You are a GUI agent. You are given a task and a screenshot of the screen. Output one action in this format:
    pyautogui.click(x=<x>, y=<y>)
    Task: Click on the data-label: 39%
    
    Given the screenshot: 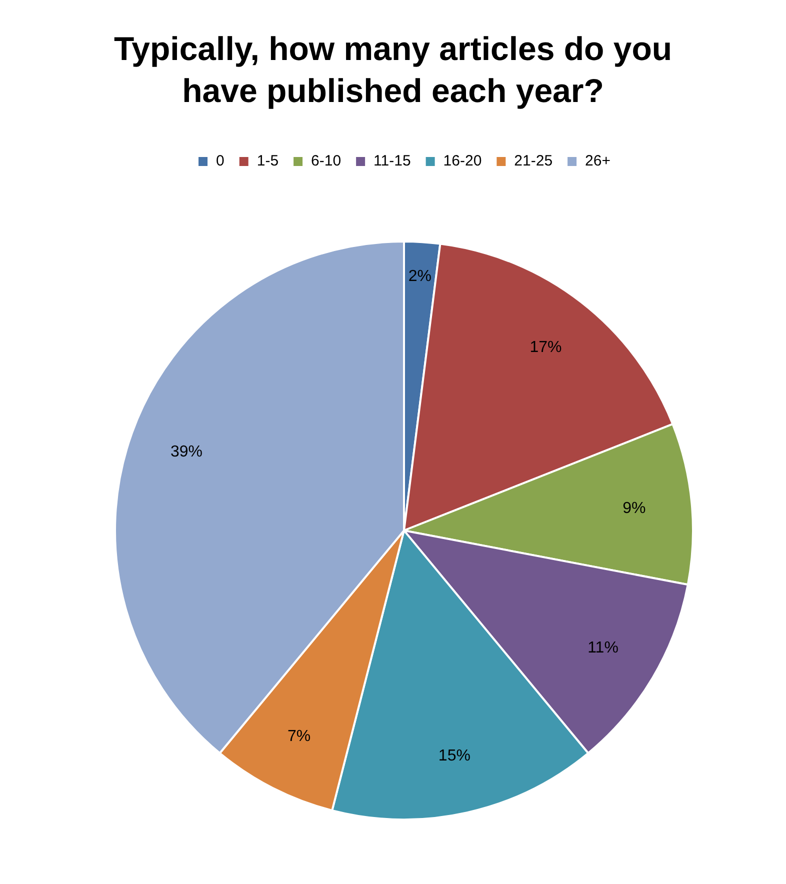 What is the action you would take?
    pyautogui.click(x=186, y=452)
    